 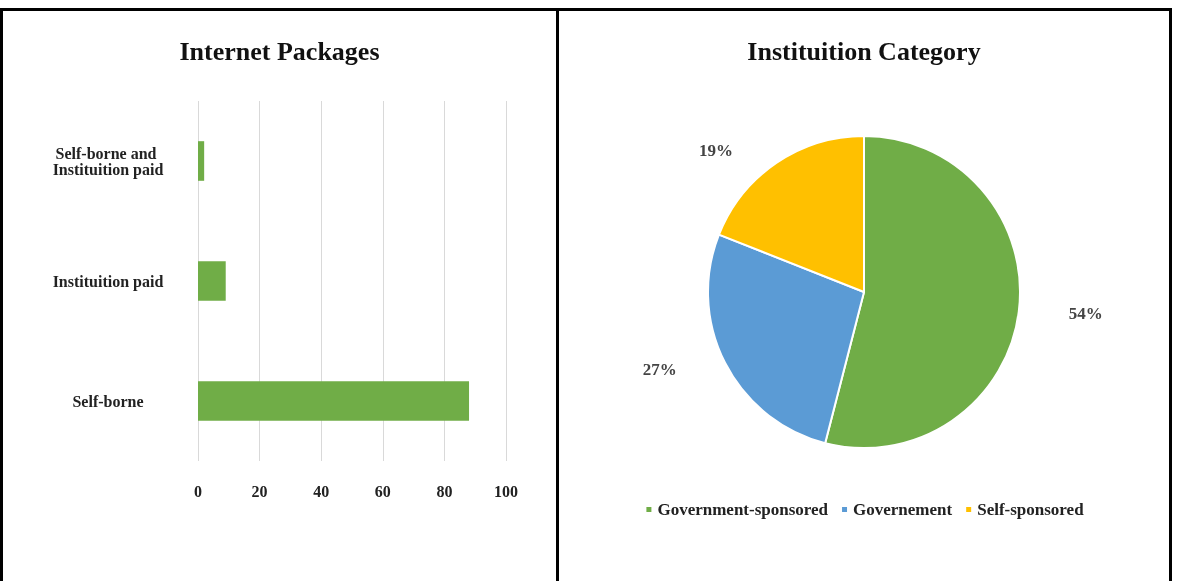 I want to click on data-label: 19%, so click(x=715, y=151).